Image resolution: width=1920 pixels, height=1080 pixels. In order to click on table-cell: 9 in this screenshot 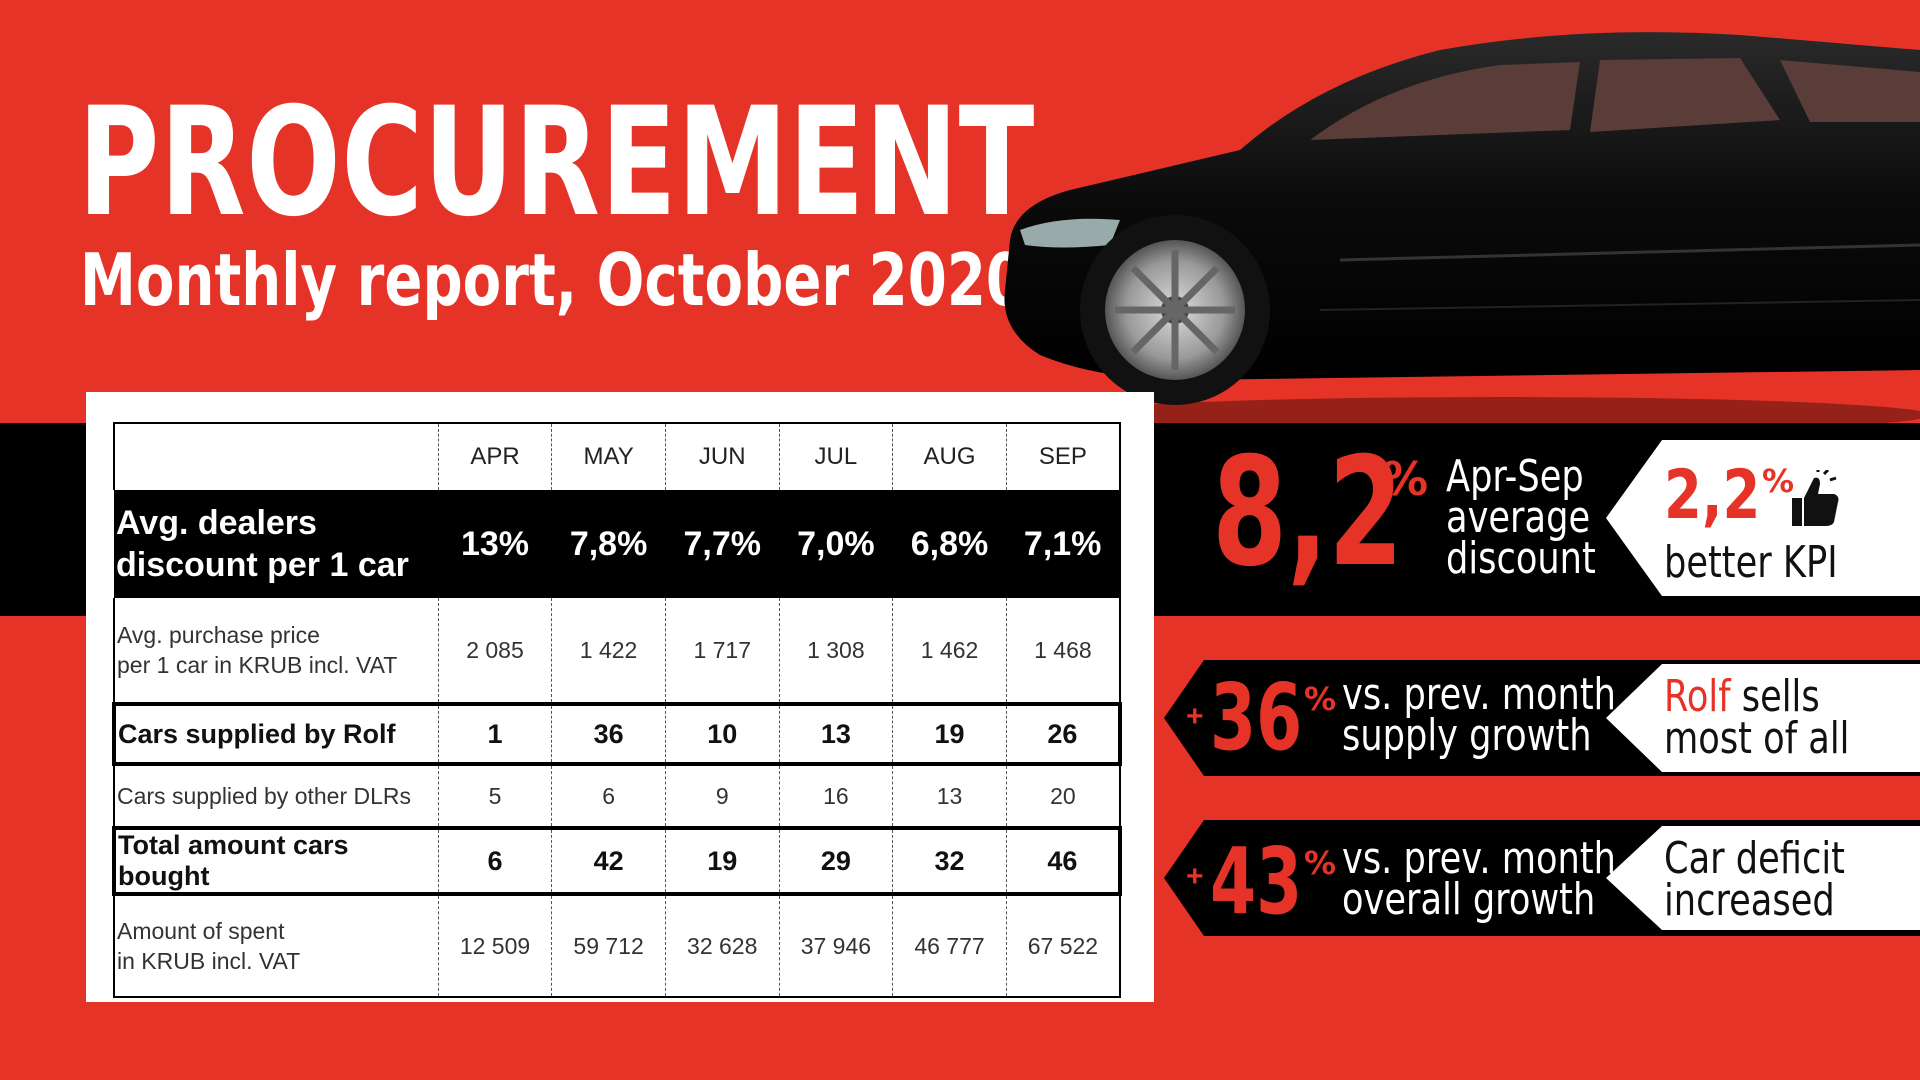, I will do `click(722, 796)`.